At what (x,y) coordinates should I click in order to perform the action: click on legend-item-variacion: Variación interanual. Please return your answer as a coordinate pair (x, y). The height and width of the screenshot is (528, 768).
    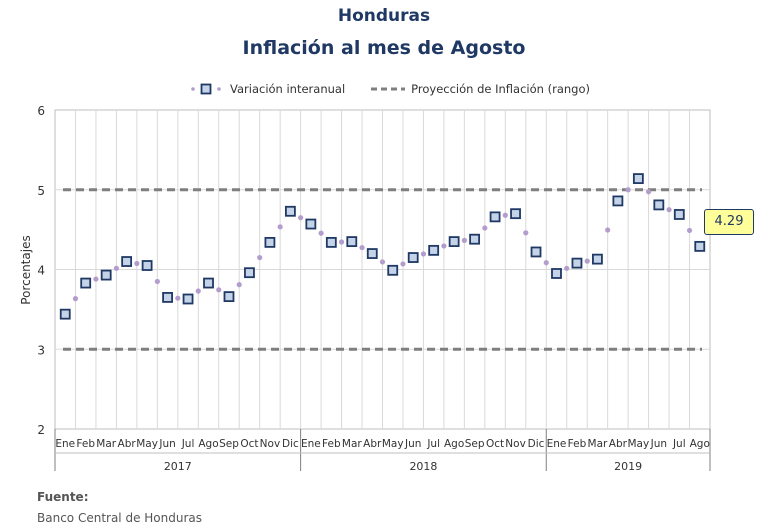
    Looking at the image, I should click on (267, 89).